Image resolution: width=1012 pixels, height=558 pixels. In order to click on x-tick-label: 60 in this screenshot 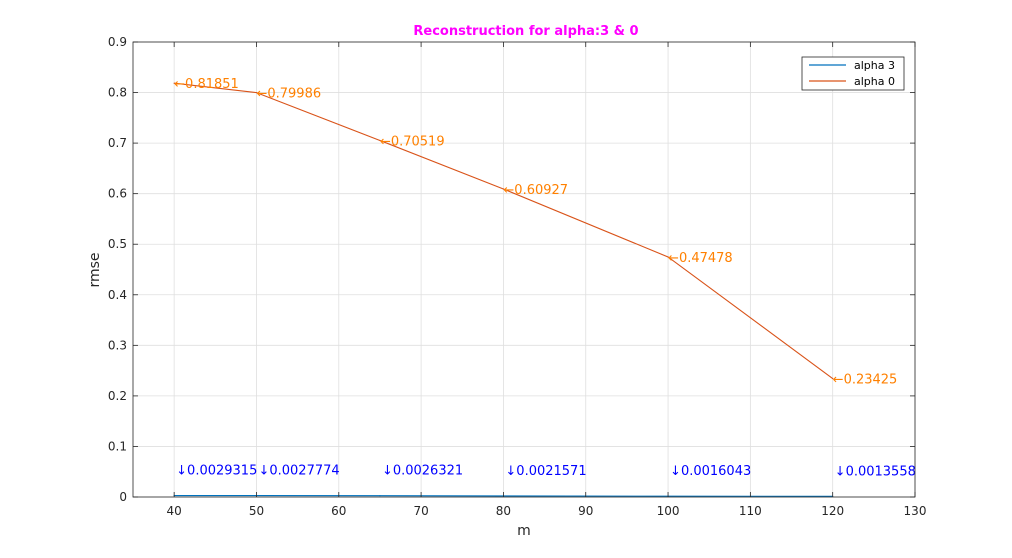, I will do `click(338, 511)`.